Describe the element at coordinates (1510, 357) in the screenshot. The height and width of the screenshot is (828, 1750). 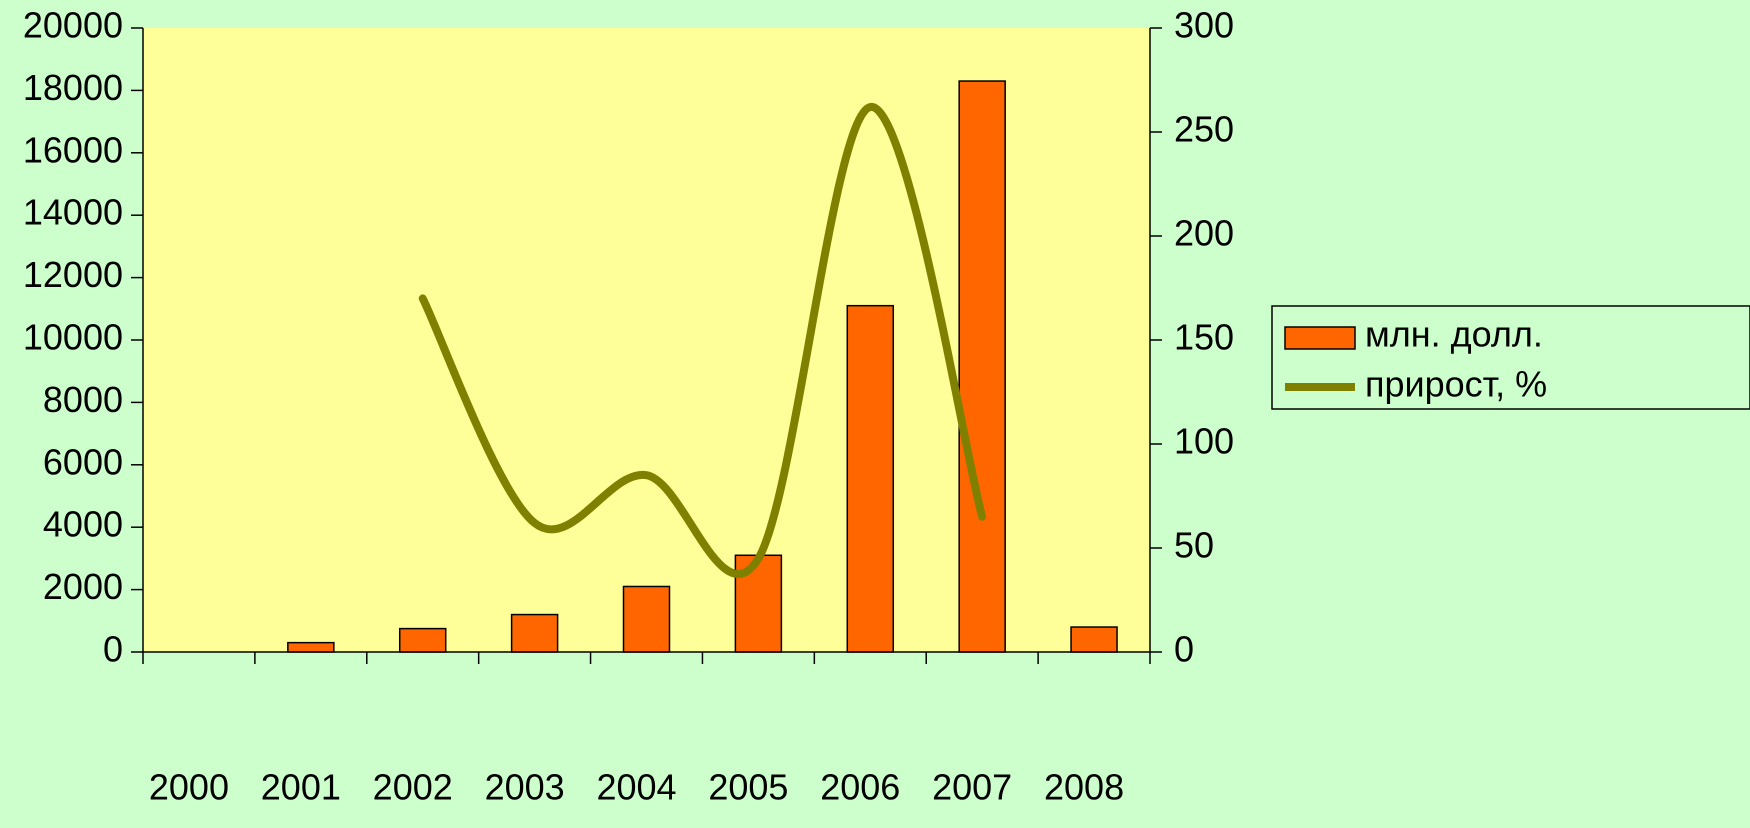
I see `legend-box` at that location.